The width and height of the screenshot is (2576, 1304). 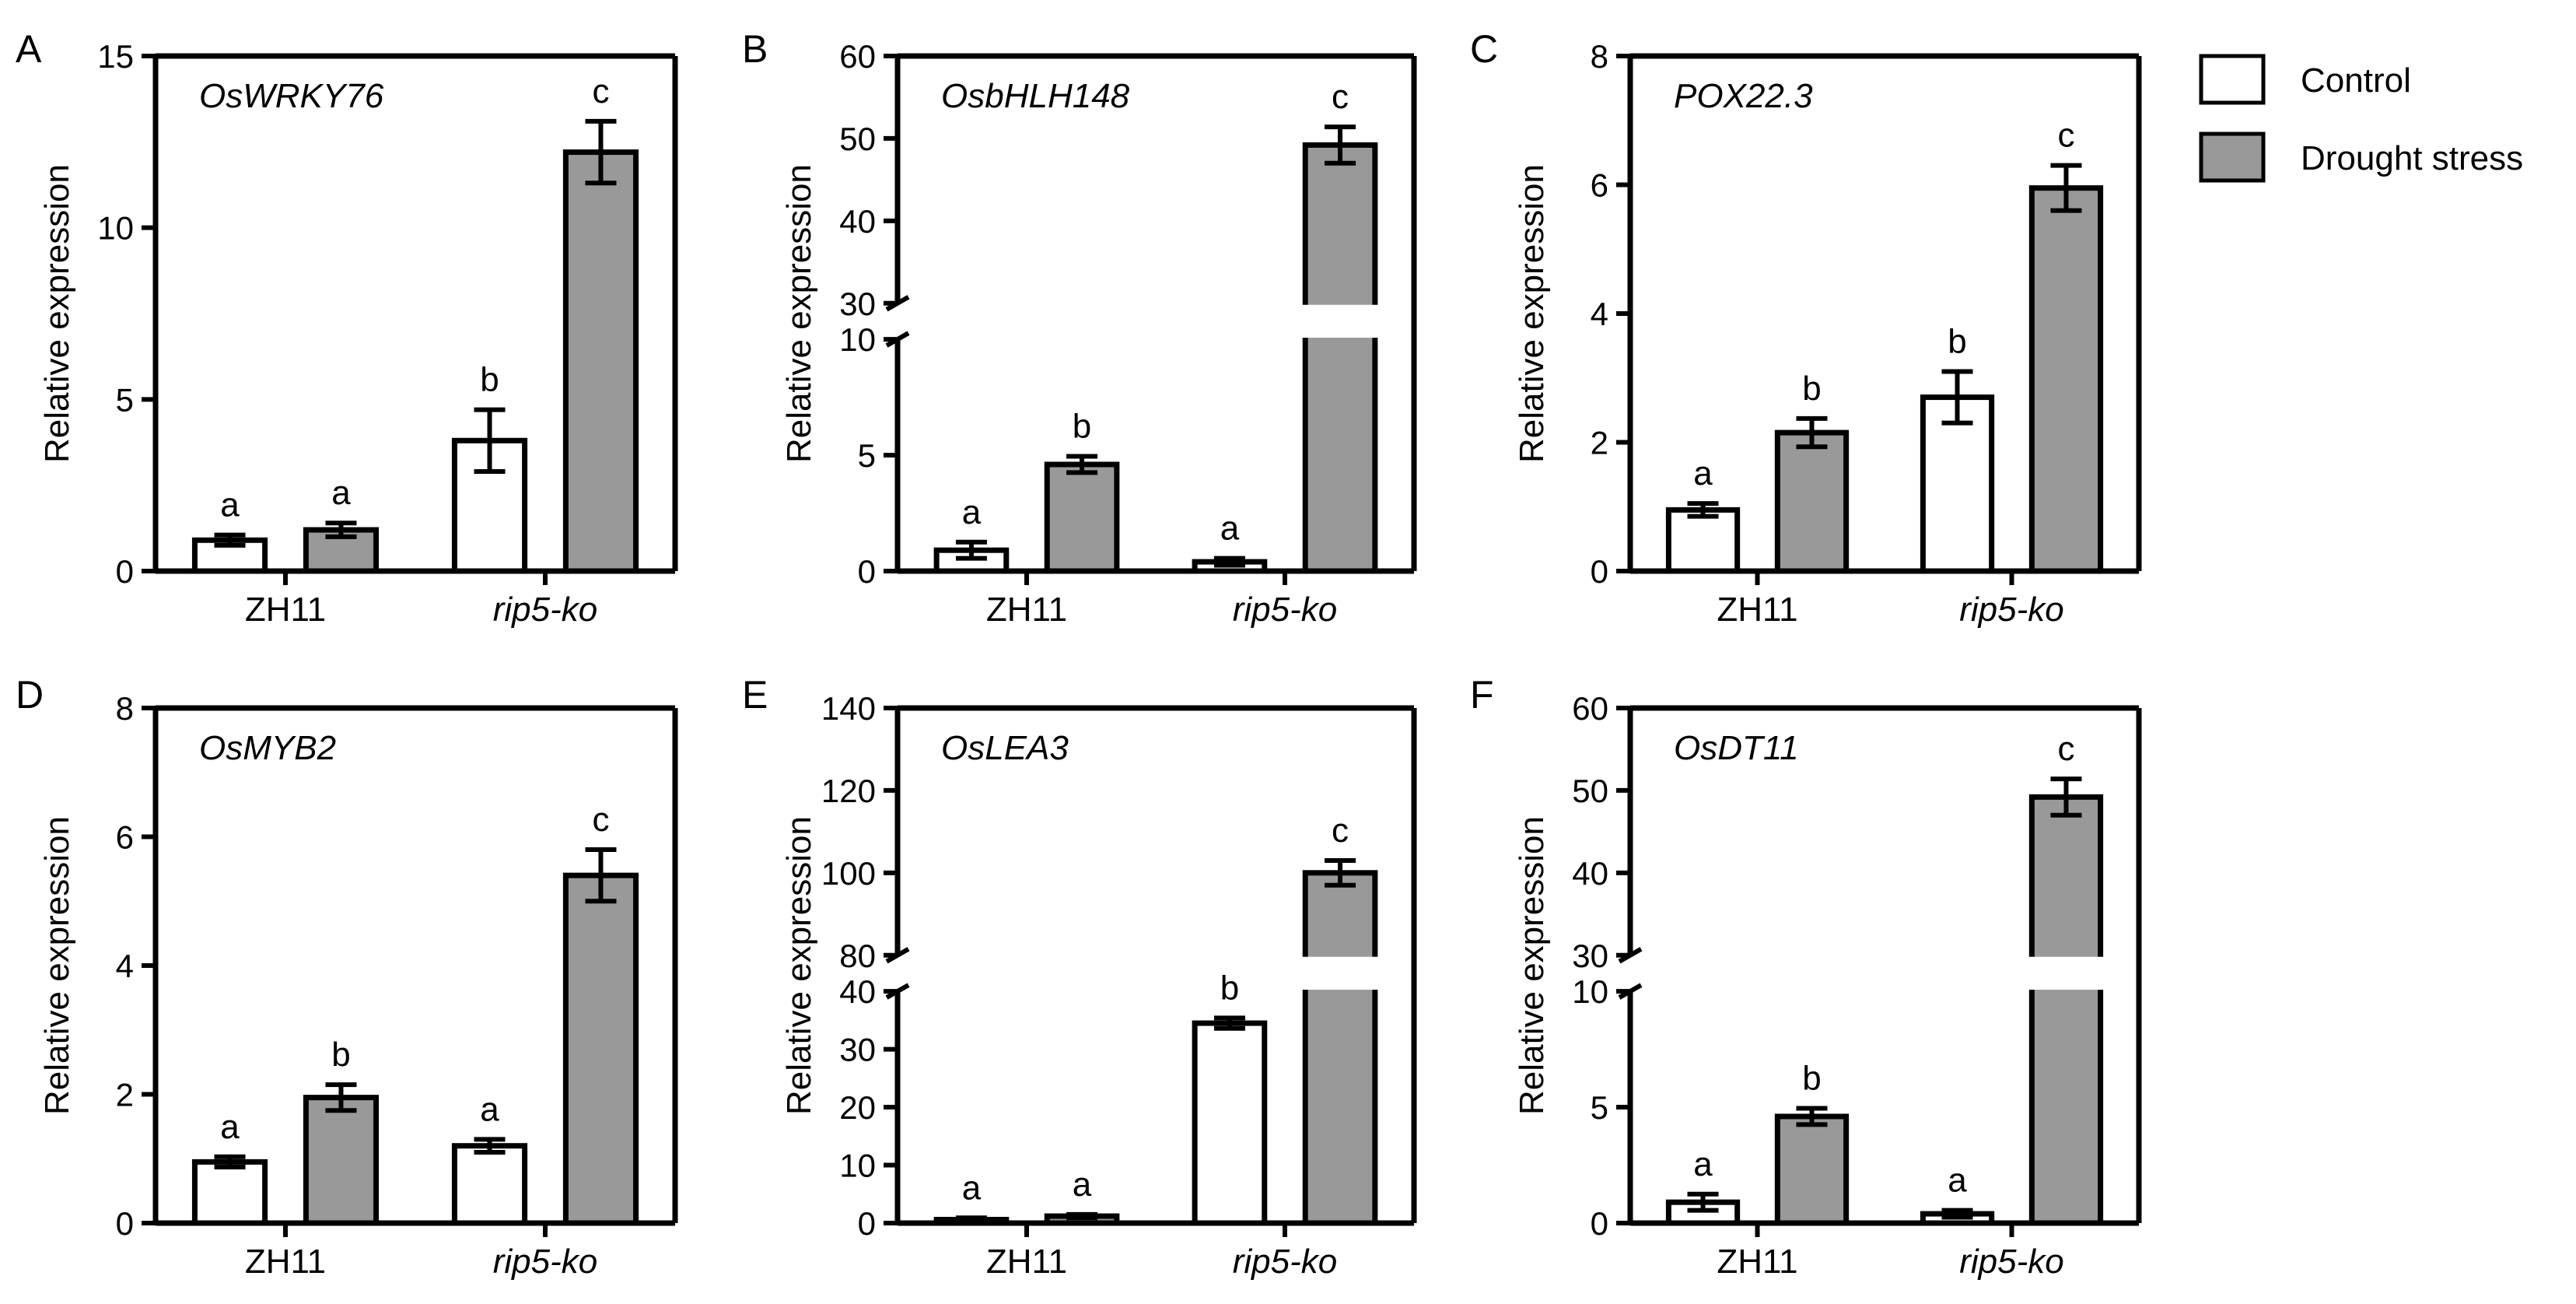 I want to click on y-tick-label: 15, so click(x=115, y=57).